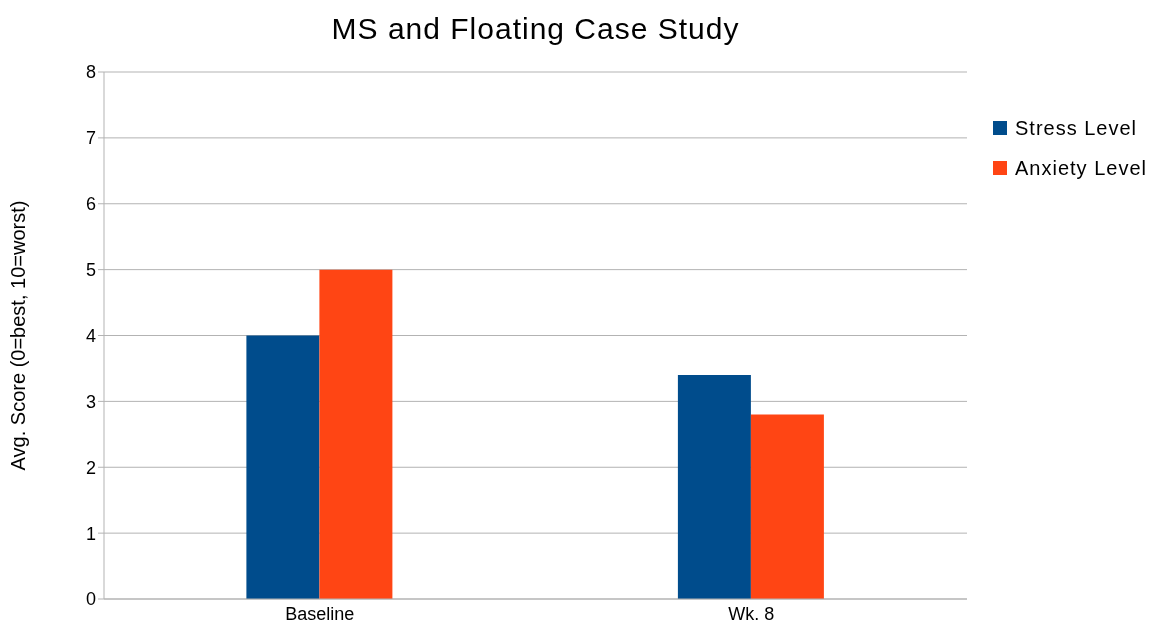 The width and height of the screenshot is (1164, 640). What do you see at coordinates (90, 204) in the screenshot?
I see `y-tick-label: 6` at bounding box center [90, 204].